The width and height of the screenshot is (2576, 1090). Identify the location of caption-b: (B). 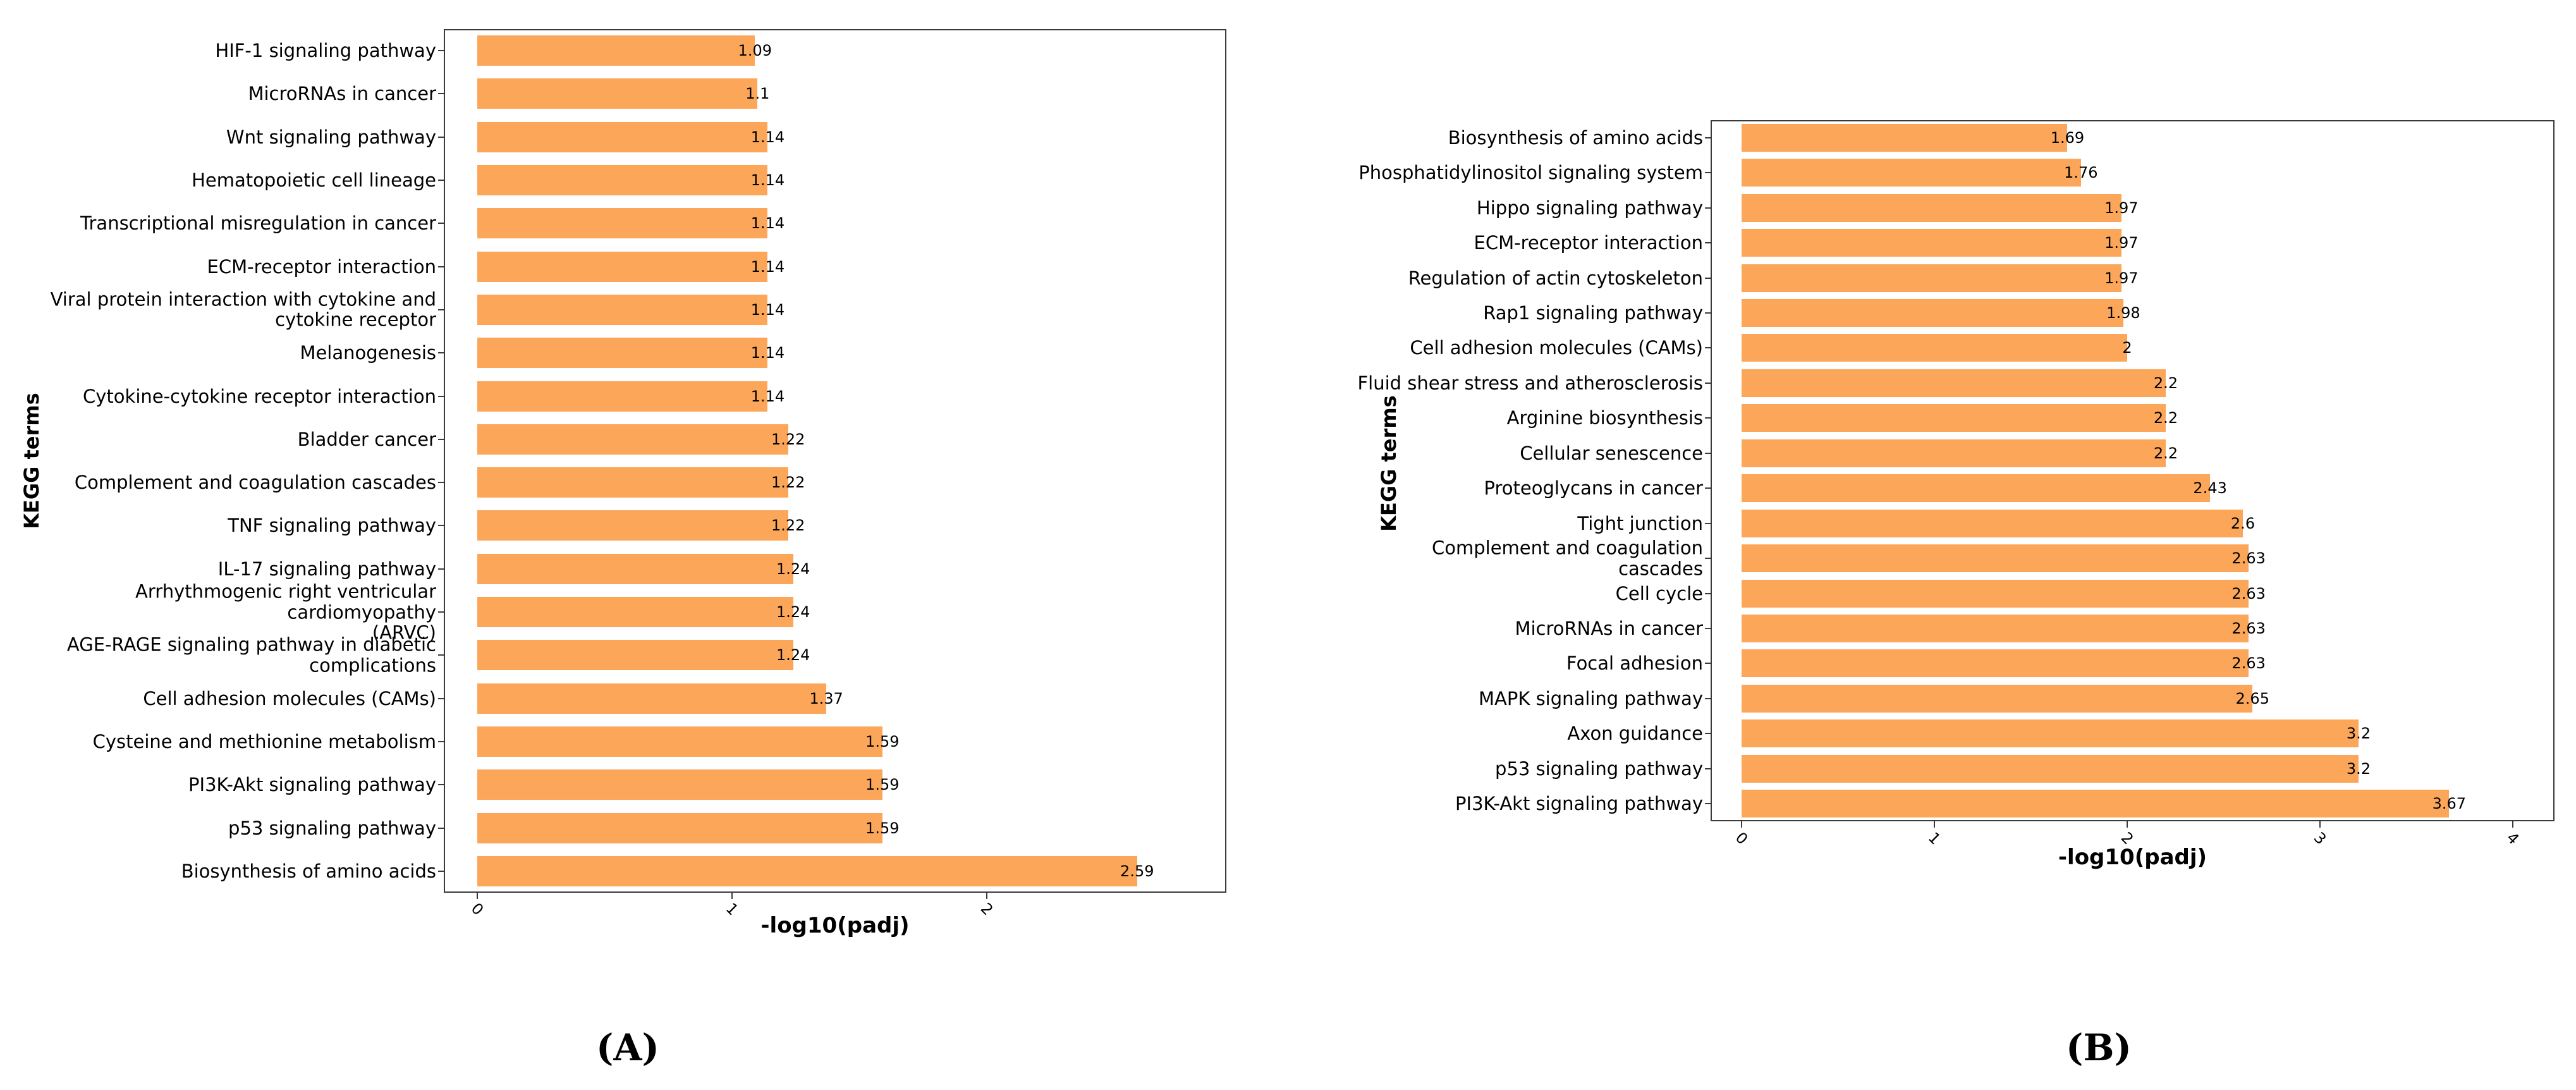
(2099, 1047).